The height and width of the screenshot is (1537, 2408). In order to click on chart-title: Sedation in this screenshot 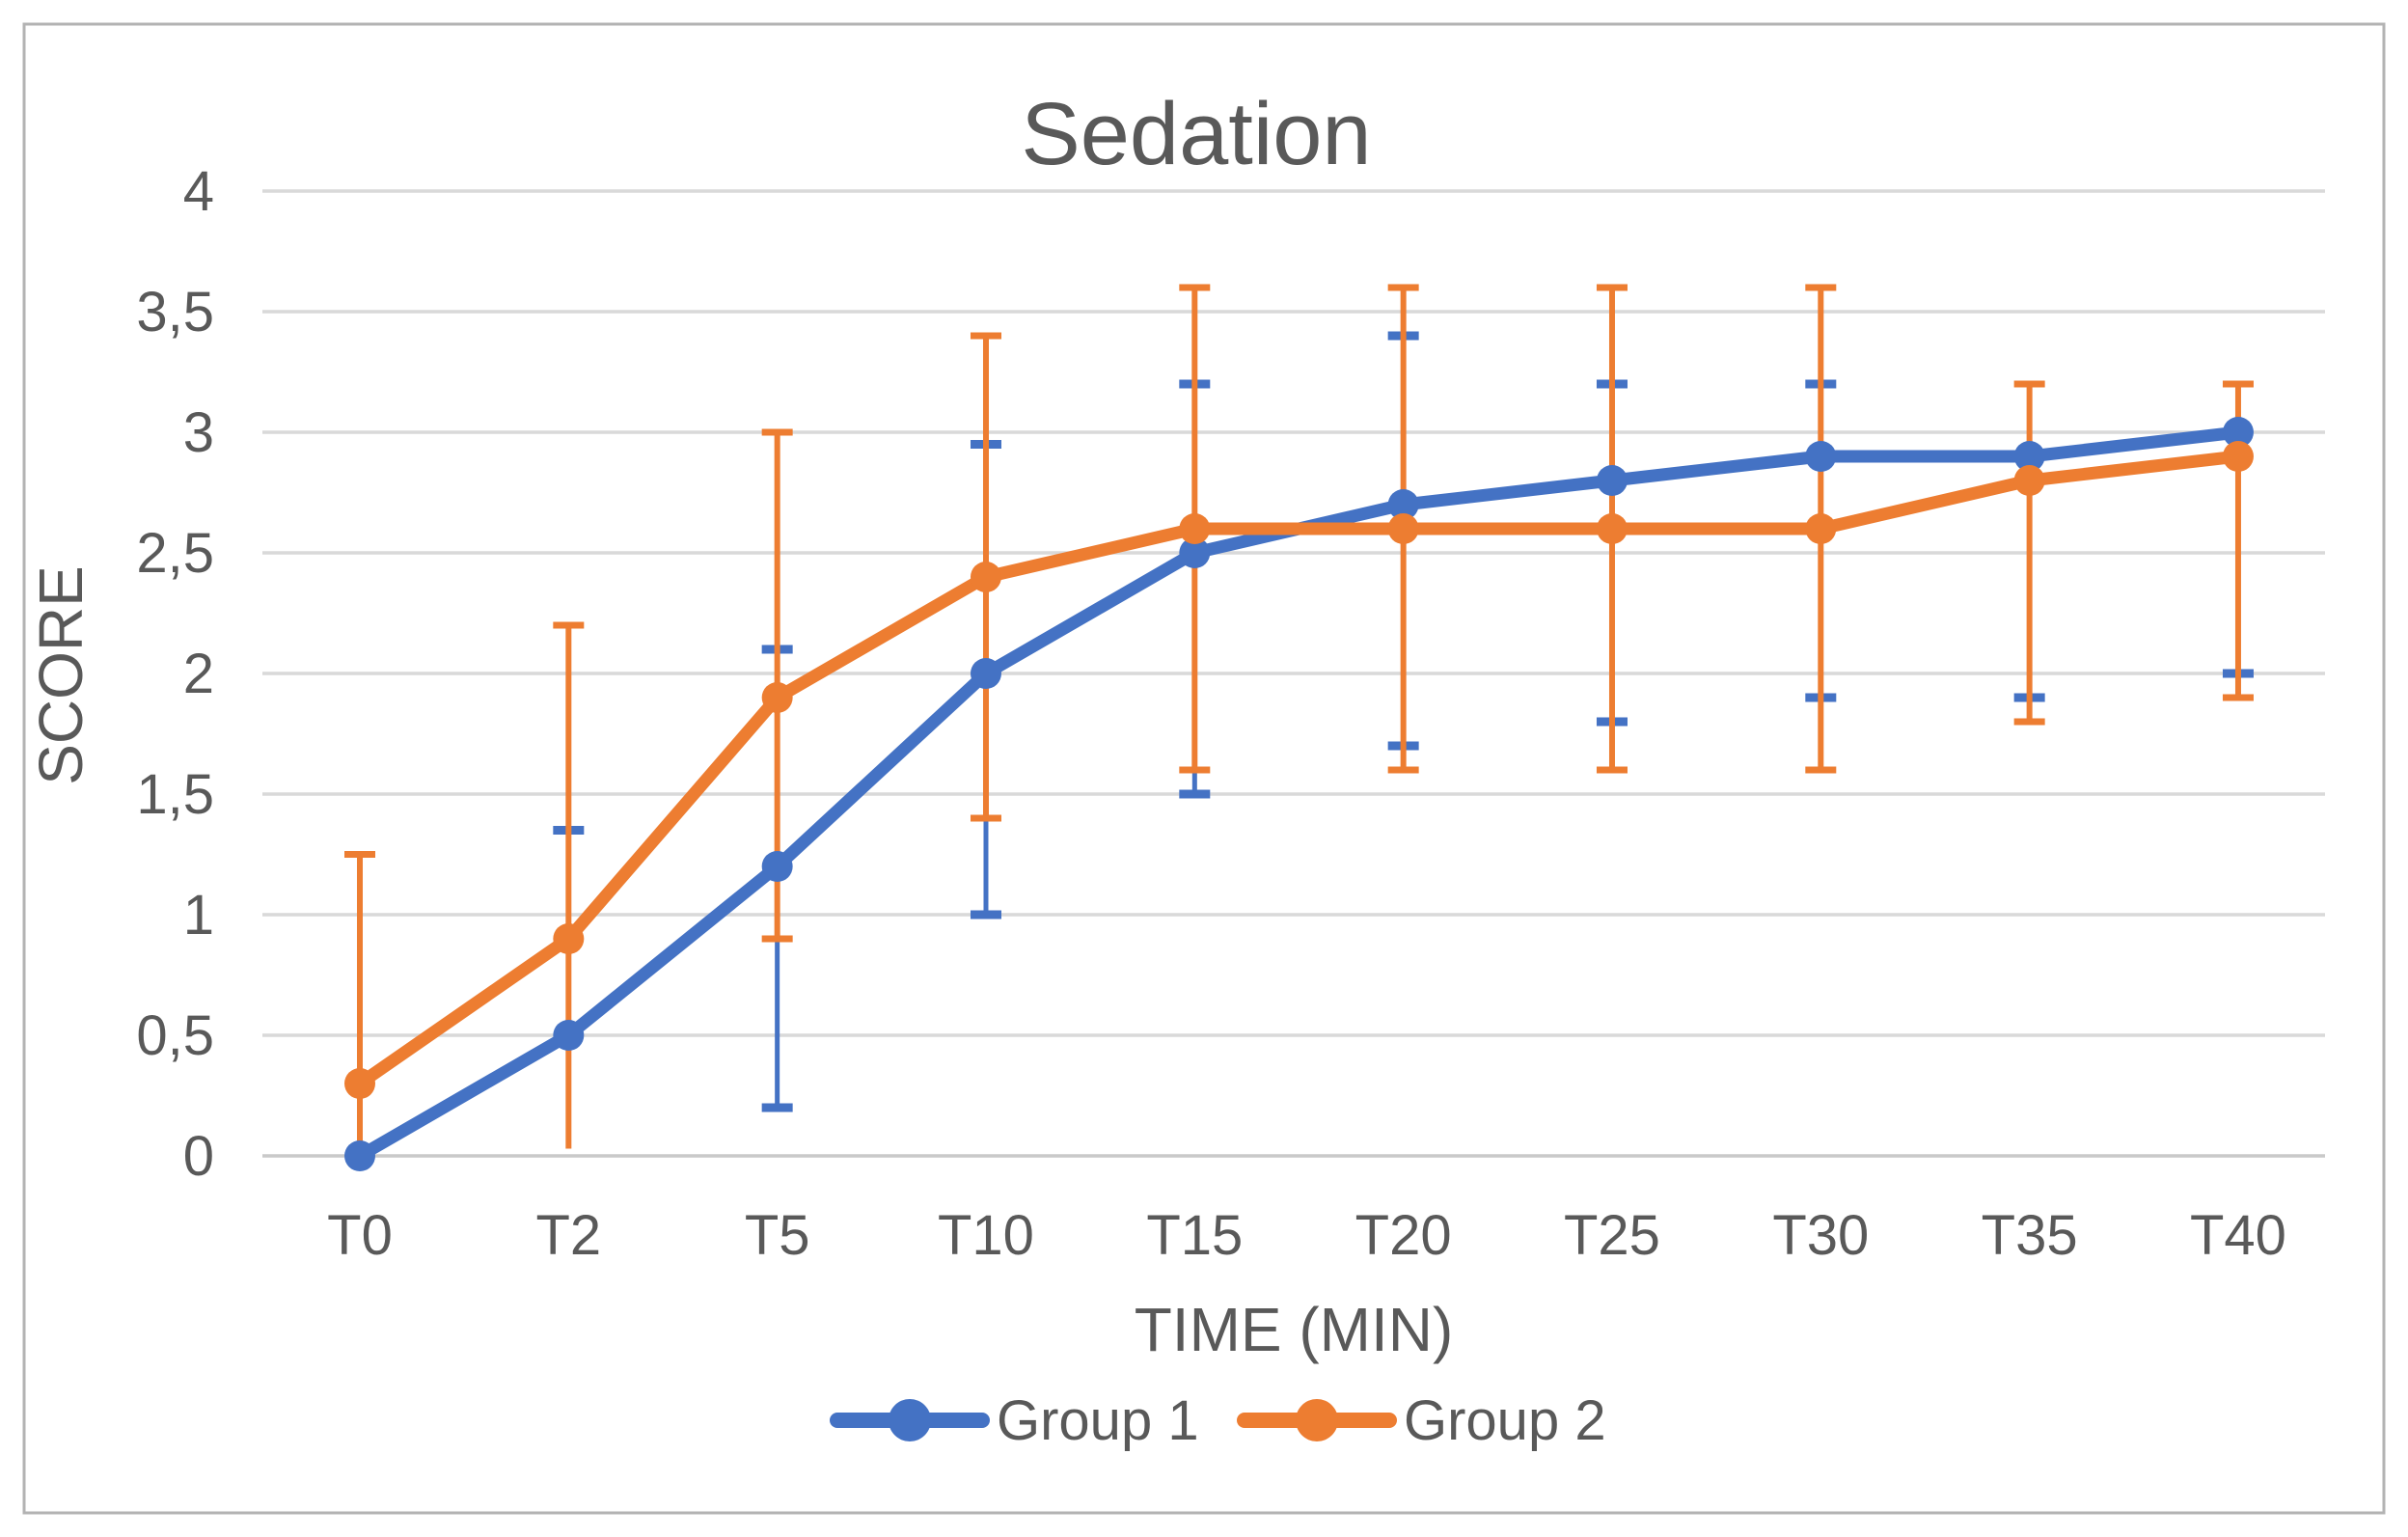, I will do `click(1196, 134)`.